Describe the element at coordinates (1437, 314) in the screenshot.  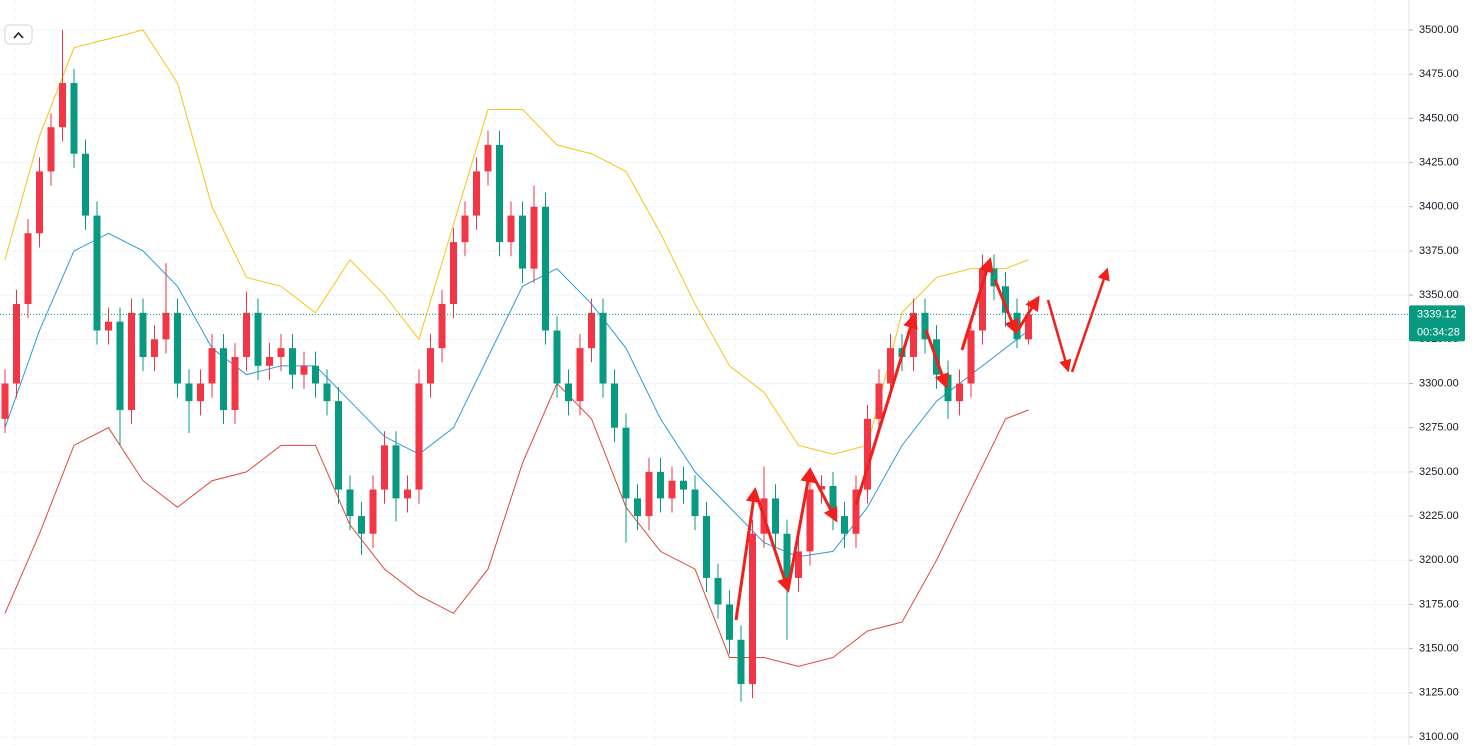
I see `last-price-label: 3339.12` at that location.